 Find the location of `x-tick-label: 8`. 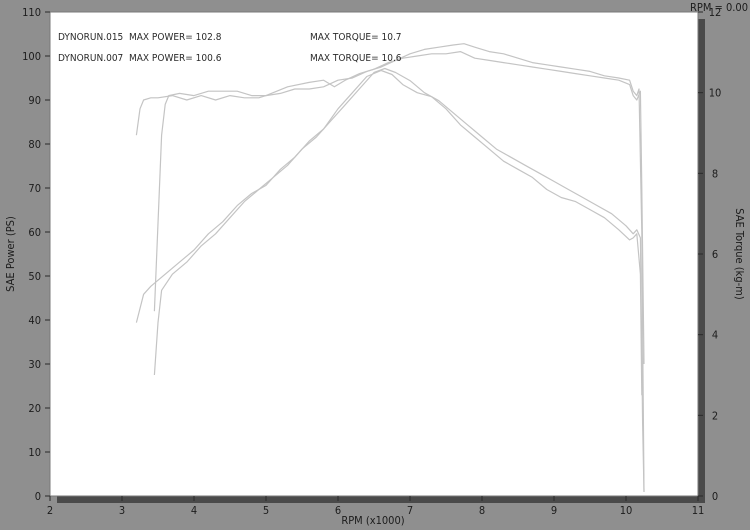

x-tick-label: 8 is located at coordinates (482, 510).